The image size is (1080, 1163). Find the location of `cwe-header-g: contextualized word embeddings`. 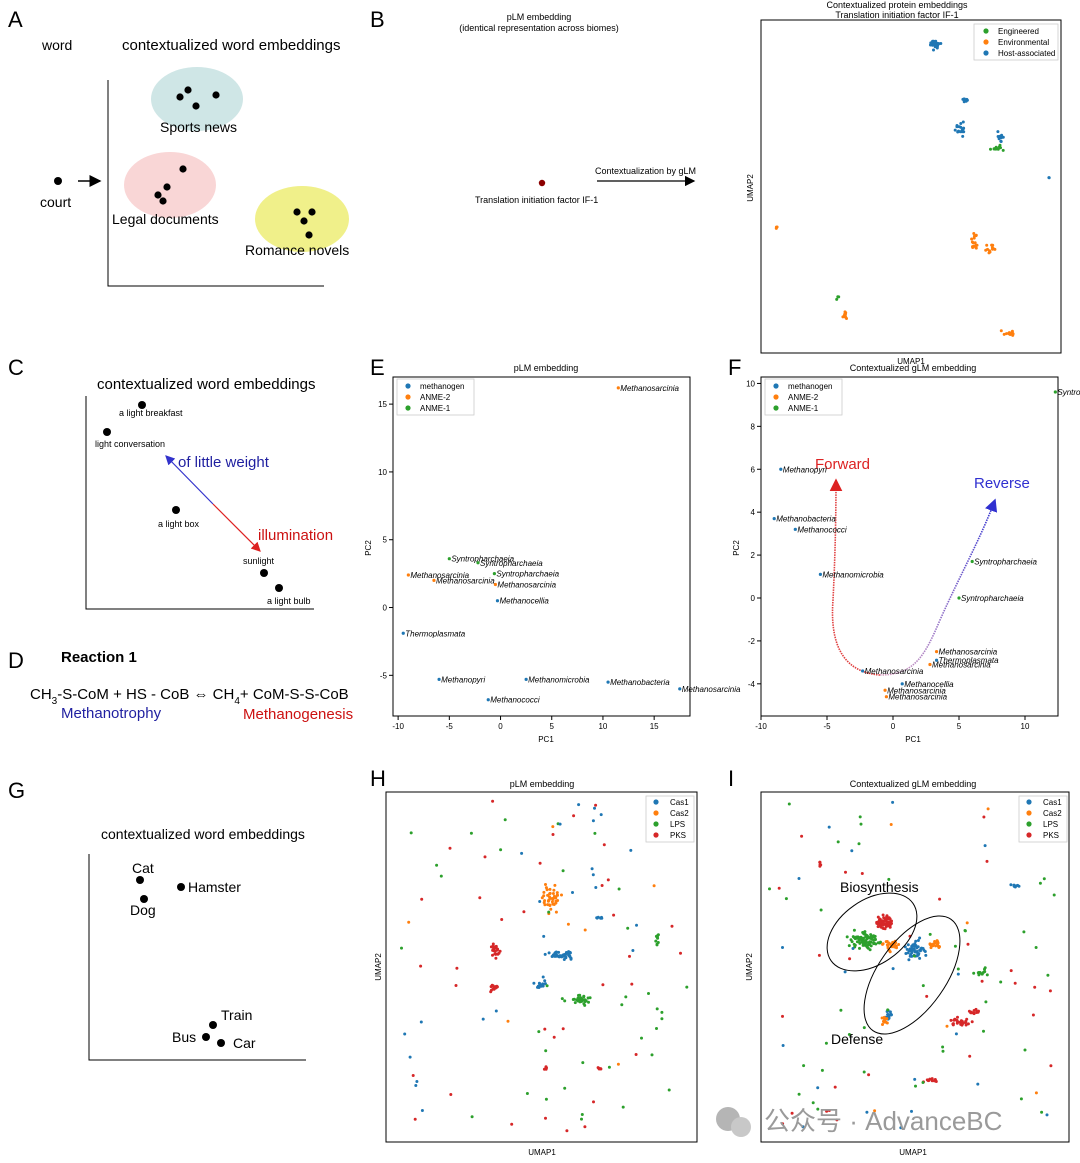

cwe-header-g: contextualized word embeddings is located at coordinates (203, 834).